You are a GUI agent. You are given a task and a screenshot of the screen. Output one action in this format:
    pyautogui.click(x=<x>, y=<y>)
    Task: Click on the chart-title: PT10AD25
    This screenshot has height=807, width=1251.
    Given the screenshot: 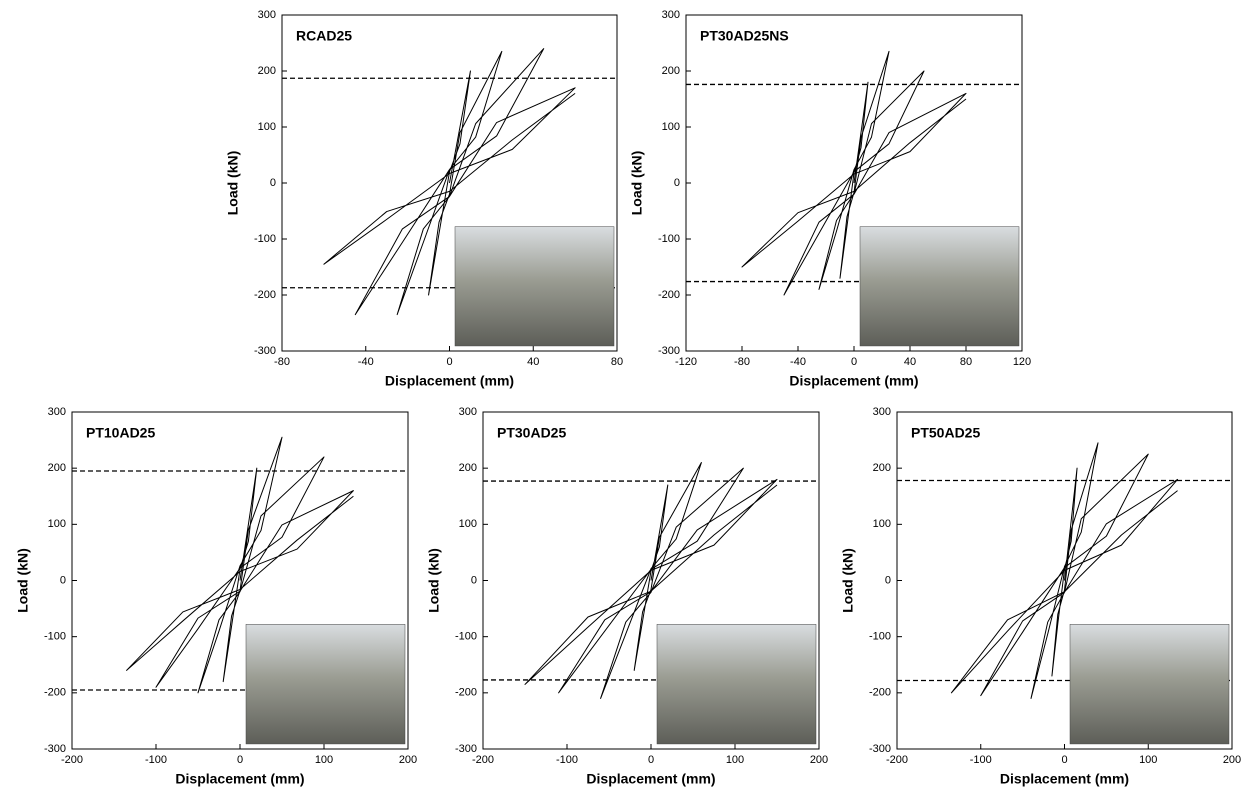 What is the action you would take?
    pyautogui.click(x=120, y=433)
    